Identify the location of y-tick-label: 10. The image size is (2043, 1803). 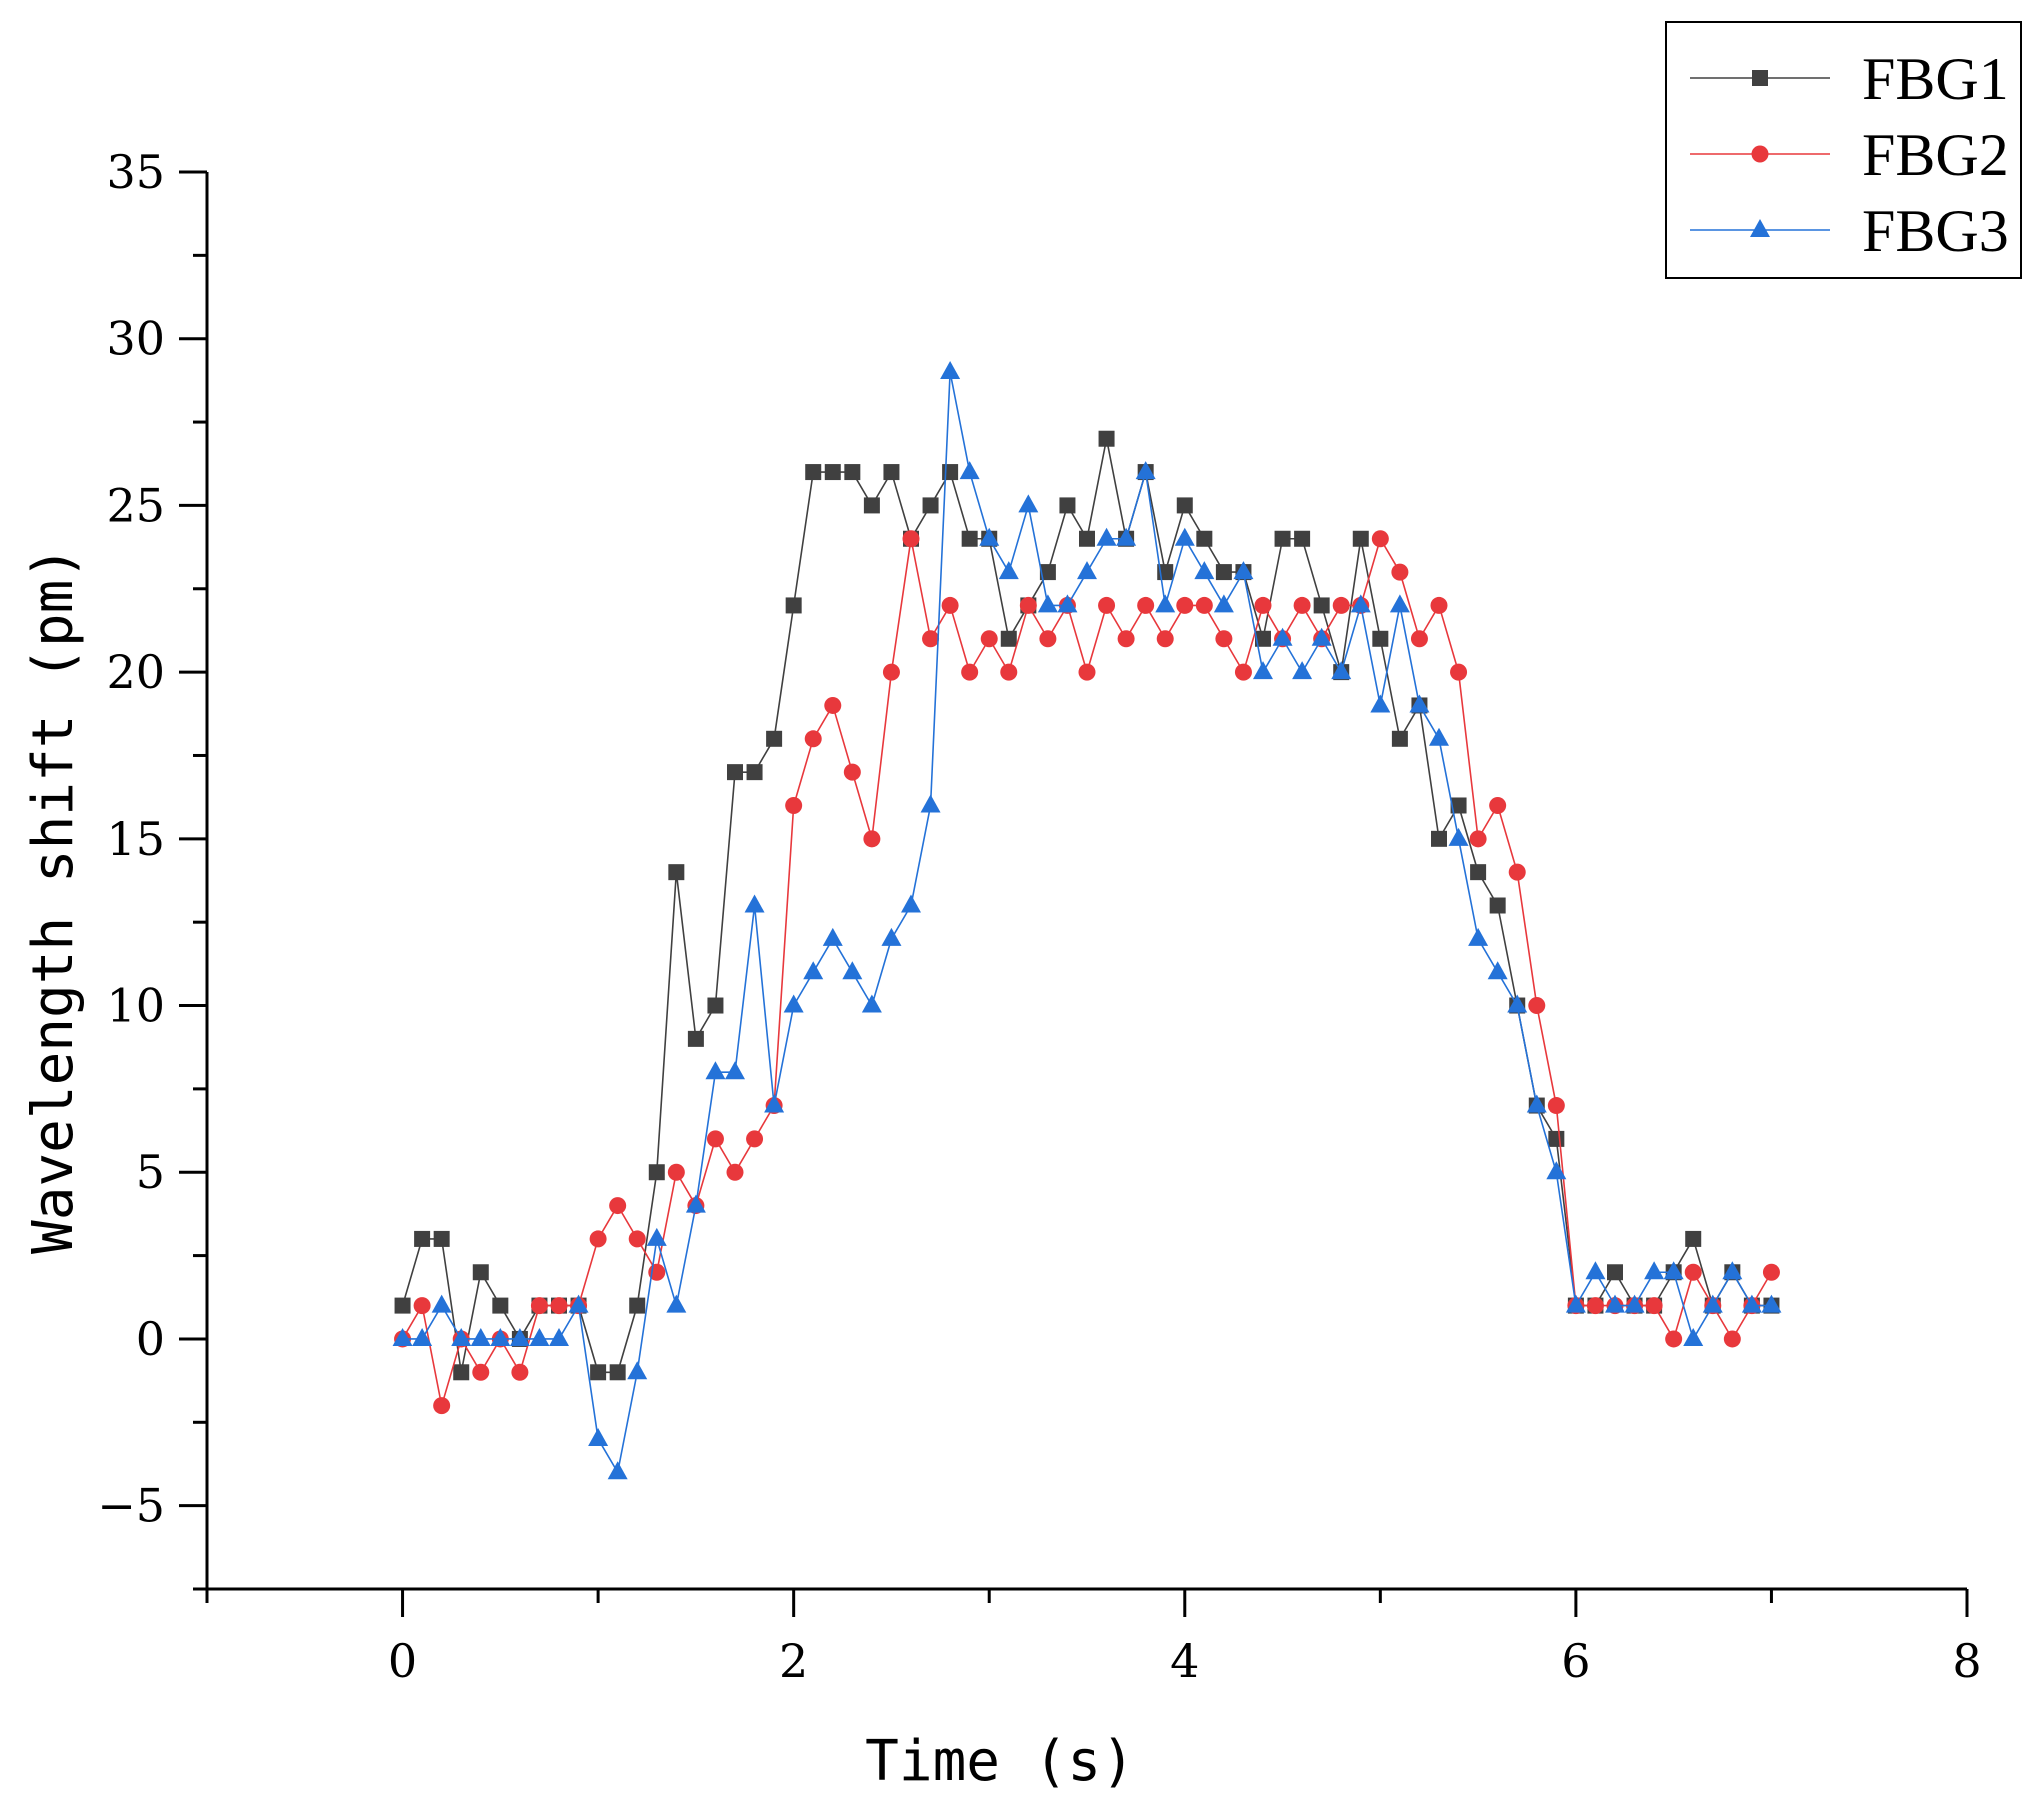
(135, 1006).